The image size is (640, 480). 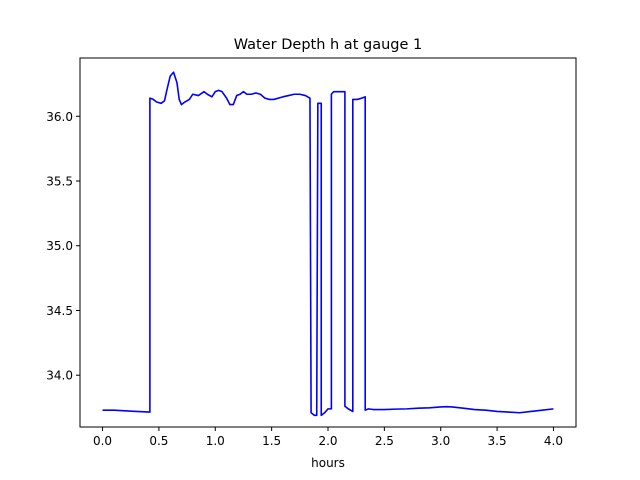 What do you see at coordinates (158, 441) in the screenshot?
I see `x-tick-label: 0.5` at bounding box center [158, 441].